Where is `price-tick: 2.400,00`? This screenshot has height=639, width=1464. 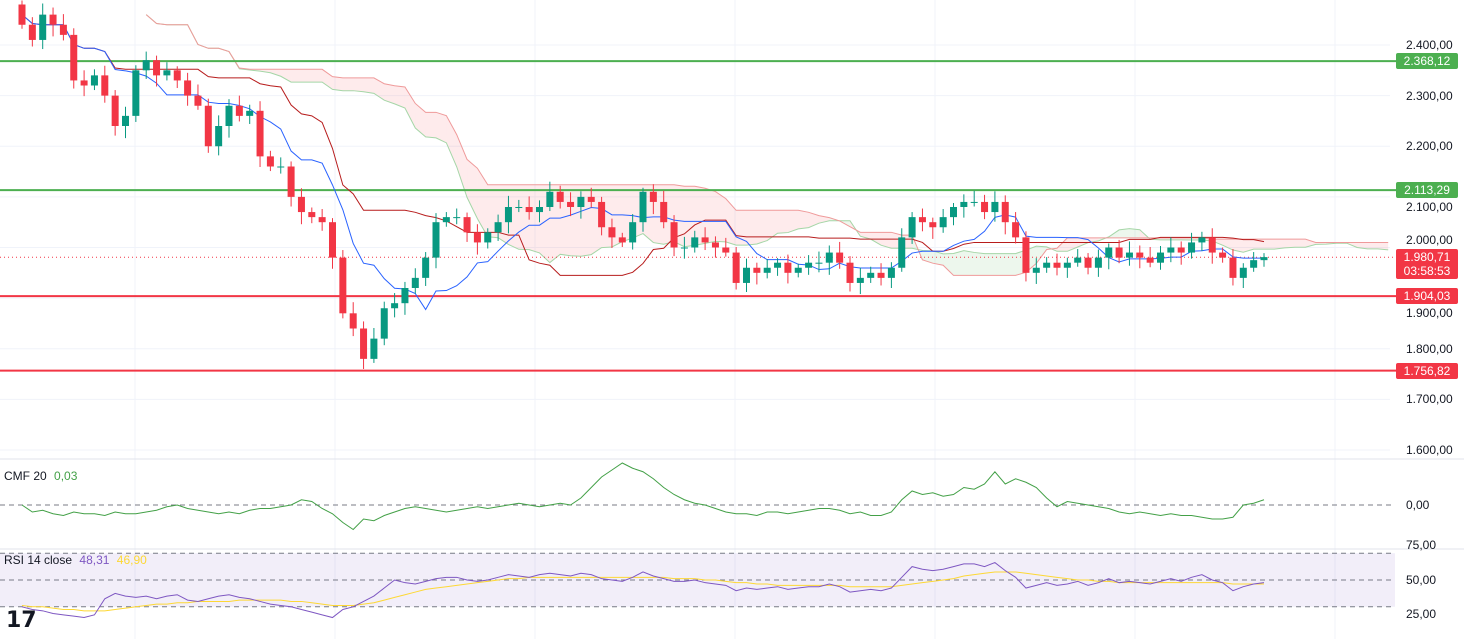
price-tick: 2.400,00 is located at coordinates (1429, 45).